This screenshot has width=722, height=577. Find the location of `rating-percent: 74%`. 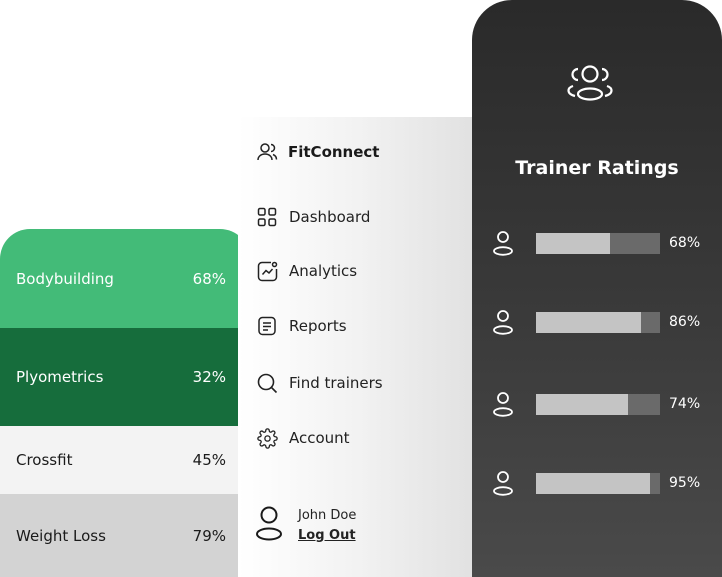

rating-percent: 74% is located at coordinates (685, 404).